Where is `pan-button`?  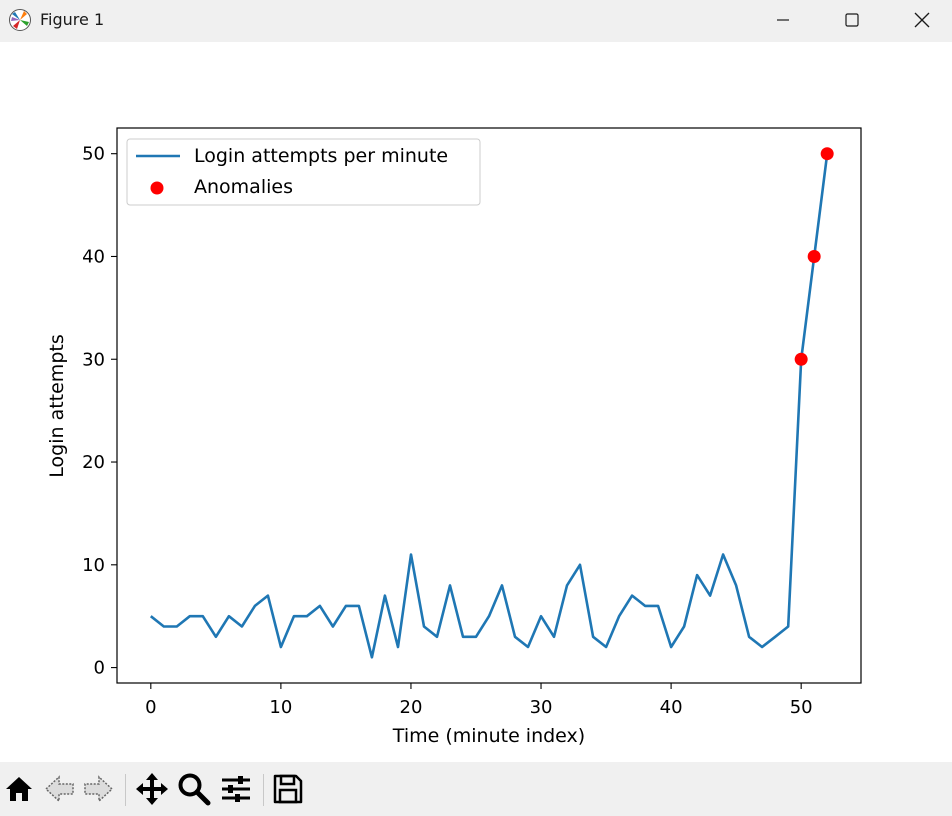 pan-button is located at coordinates (152, 789).